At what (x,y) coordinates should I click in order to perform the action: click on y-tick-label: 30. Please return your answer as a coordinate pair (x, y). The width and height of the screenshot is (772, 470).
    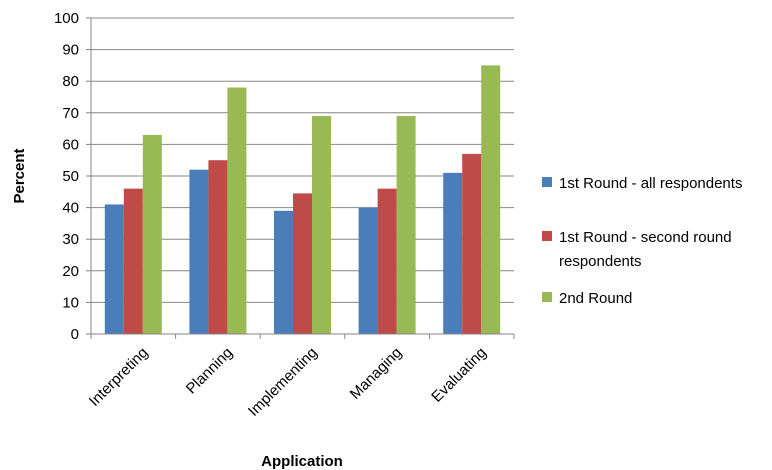
    Looking at the image, I should click on (70, 239).